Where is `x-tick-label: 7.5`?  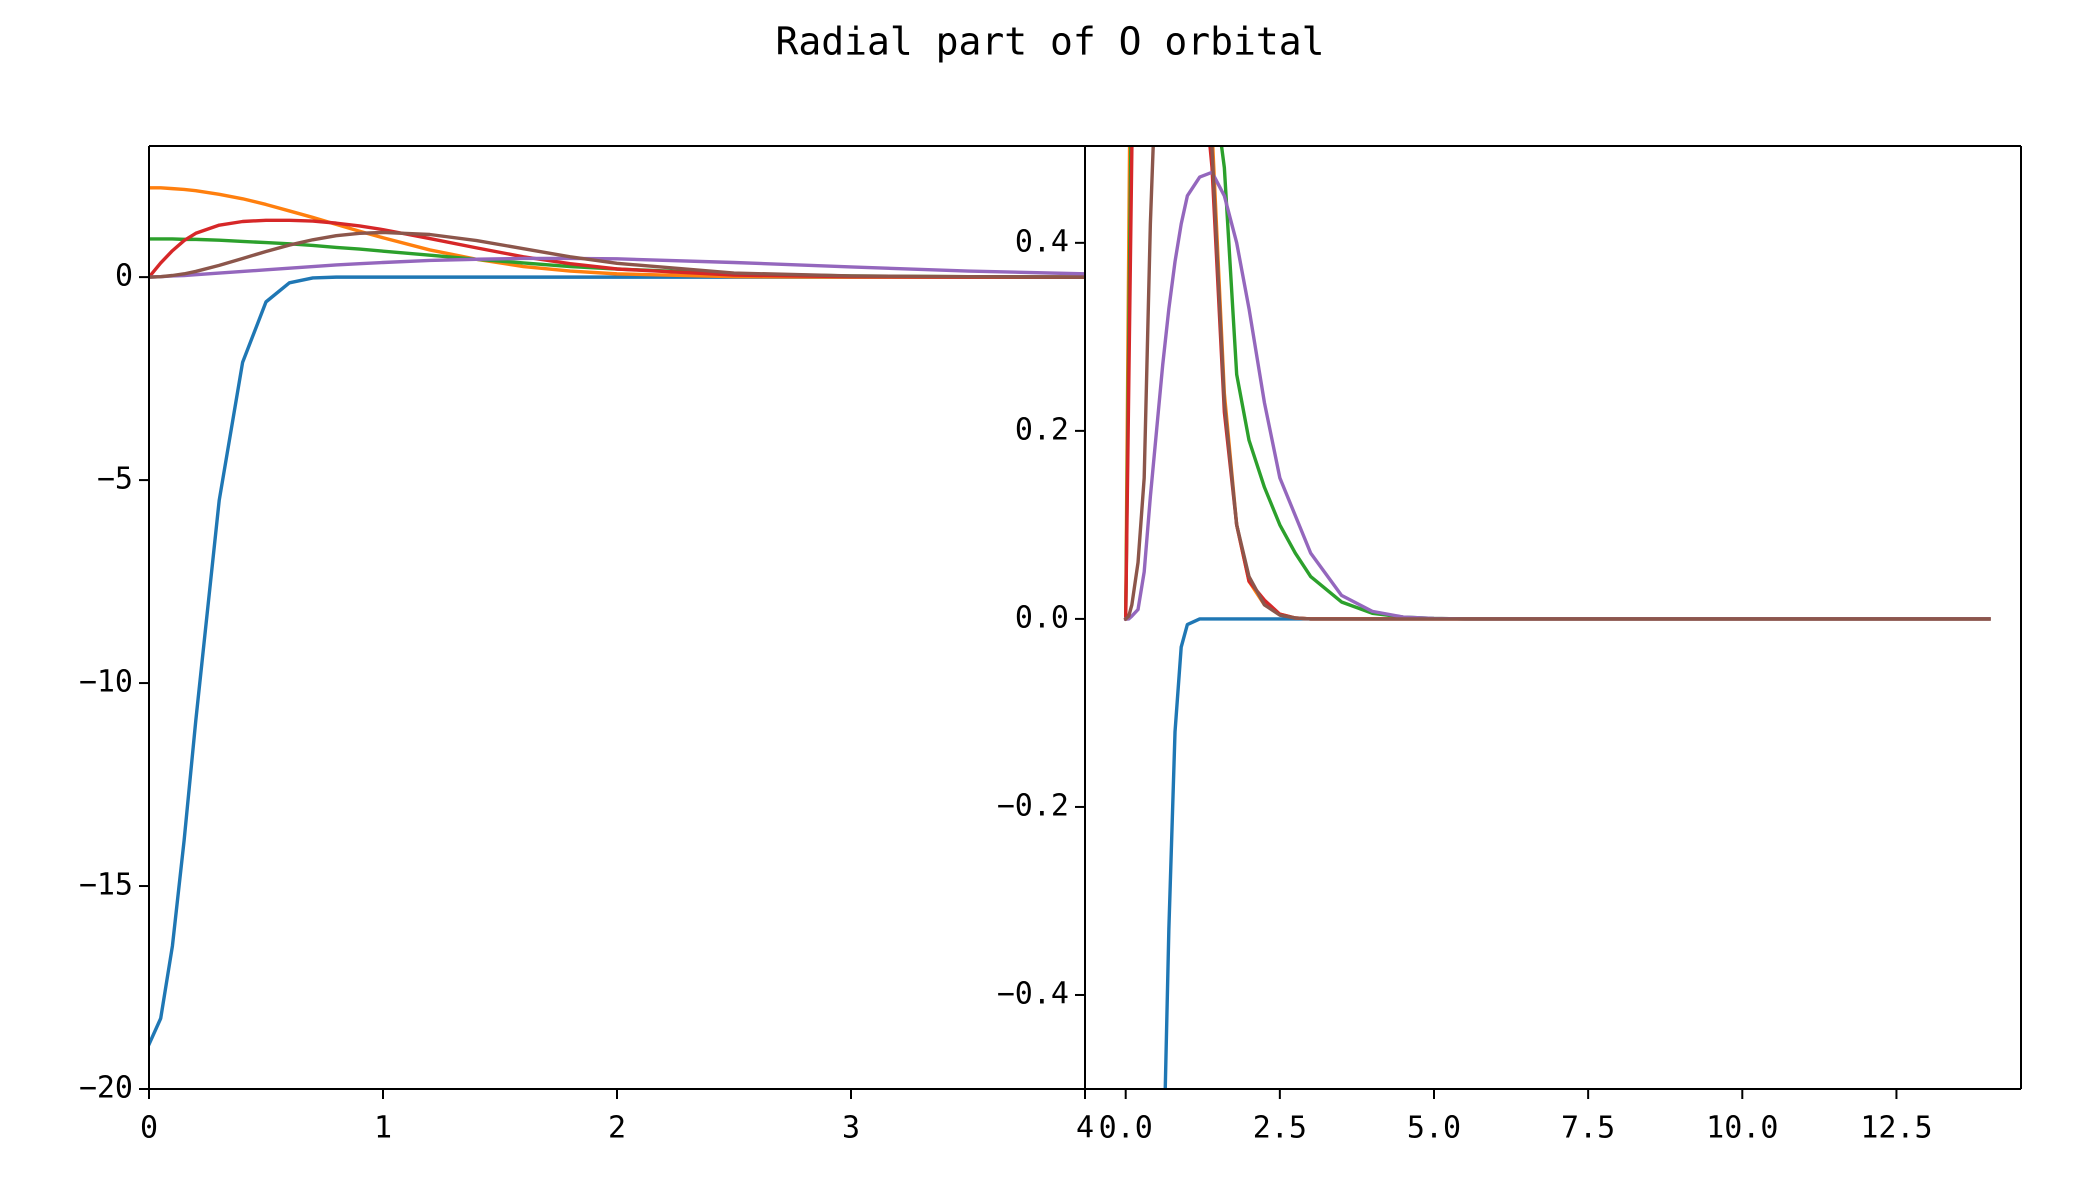
x-tick-label: 7.5 is located at coordinates (1588, 1128).